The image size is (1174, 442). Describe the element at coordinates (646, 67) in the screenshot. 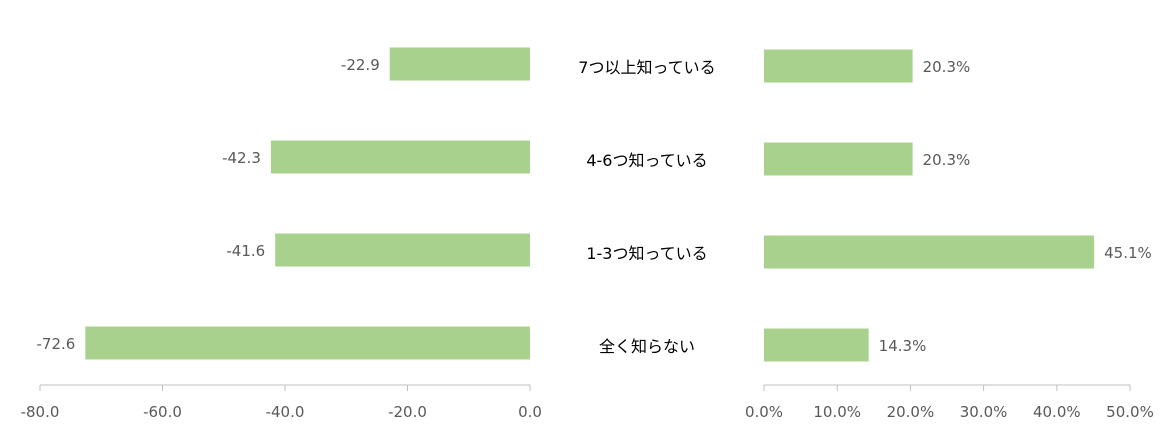

I see `category-label-0: 7つ以上知っている` at that location.